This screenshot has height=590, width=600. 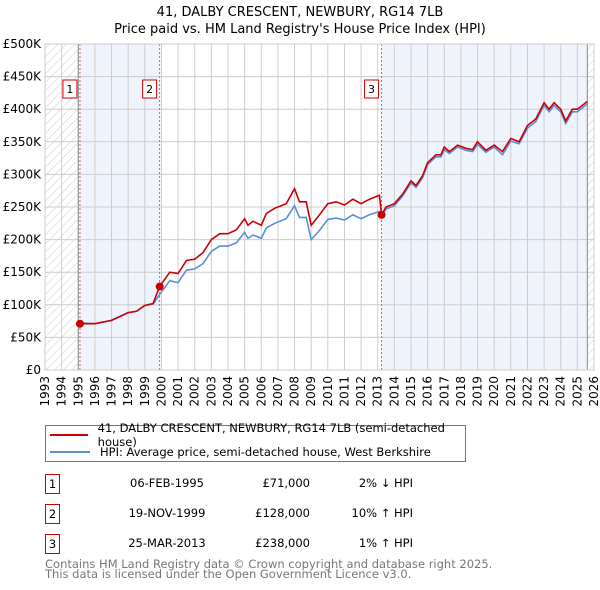 What do you see at coordinates (245, 391) in the screenshot?
I see `x-tick-label: 2005` at bounding box center [245, 391].